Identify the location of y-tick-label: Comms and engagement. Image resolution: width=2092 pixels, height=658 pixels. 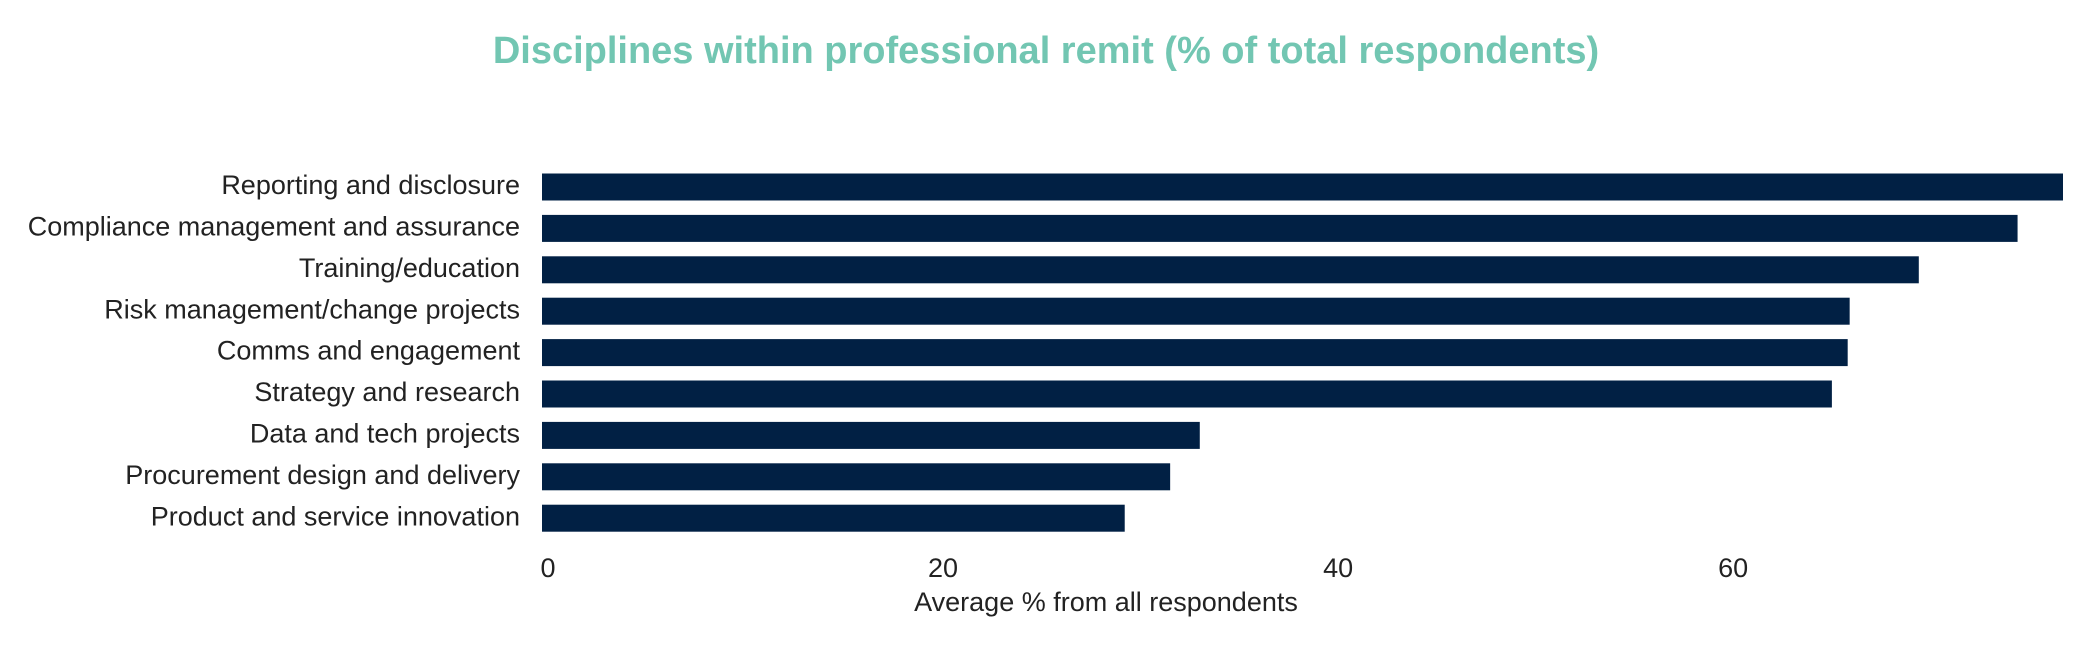
(369, 351).